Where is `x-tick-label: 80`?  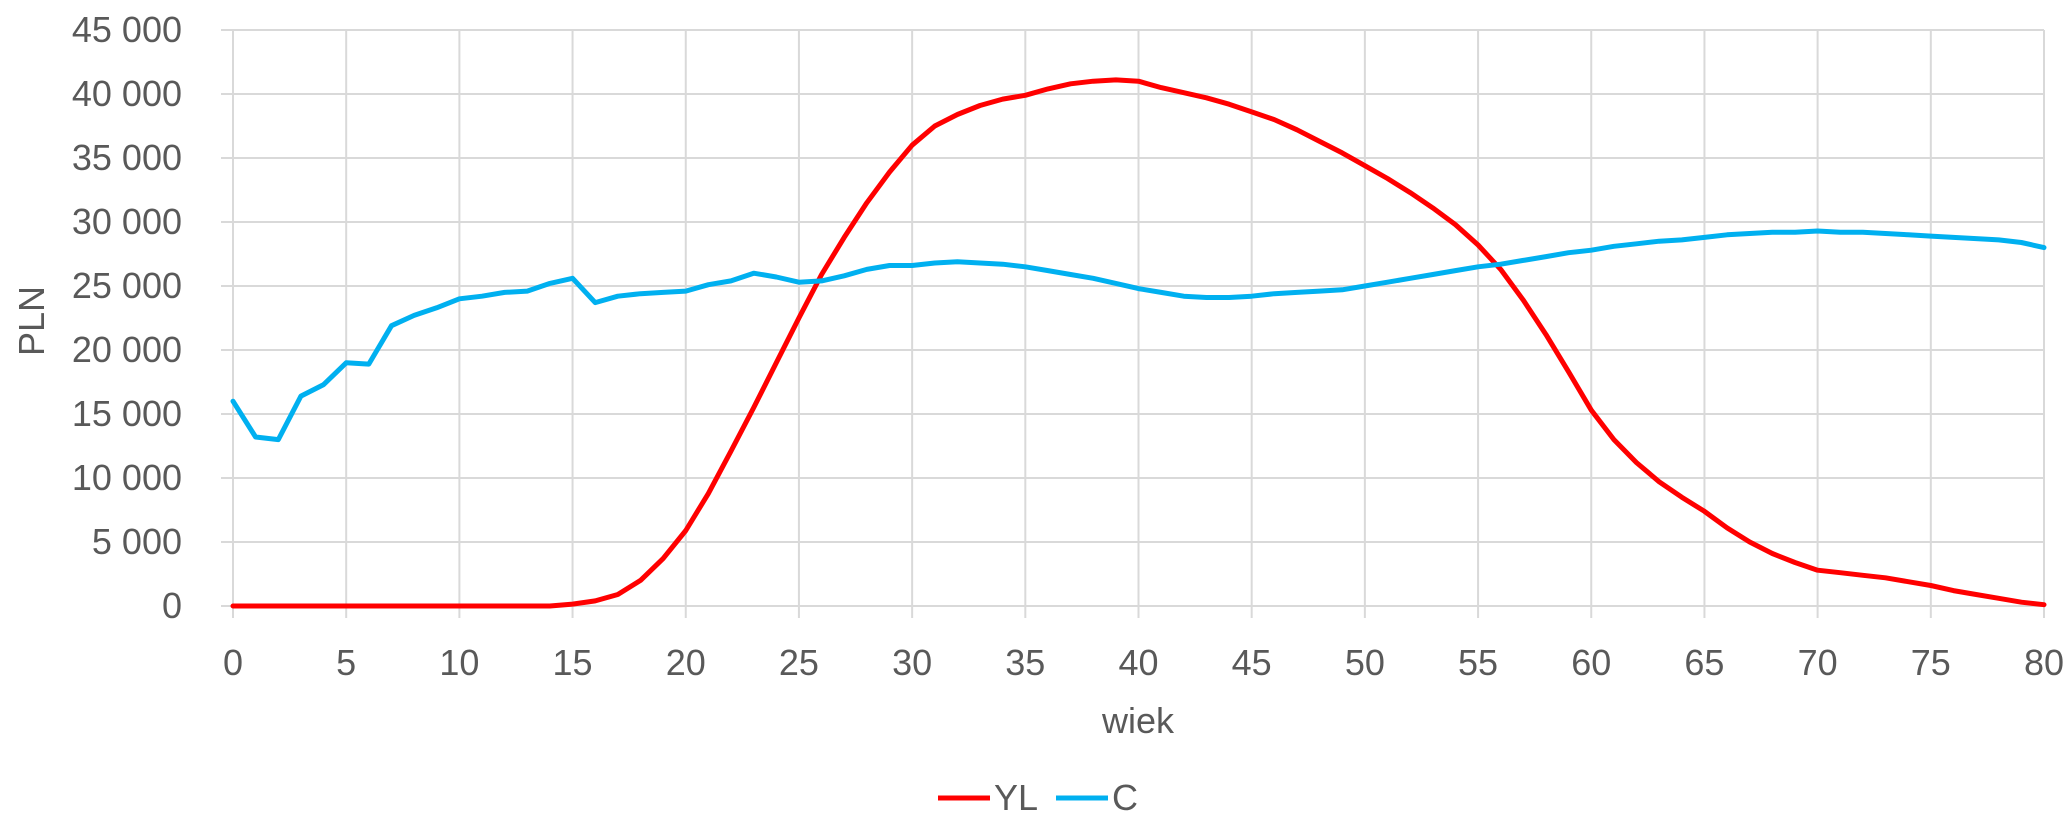 x-tick-label: 80 is located at coordinates (2044, 662).